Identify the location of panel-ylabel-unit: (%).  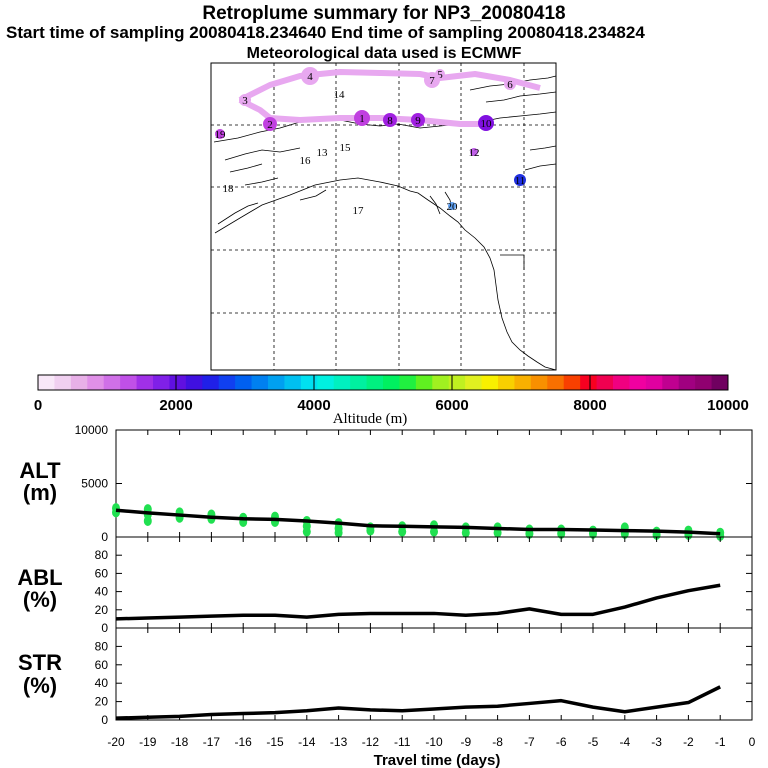
(40, 685).